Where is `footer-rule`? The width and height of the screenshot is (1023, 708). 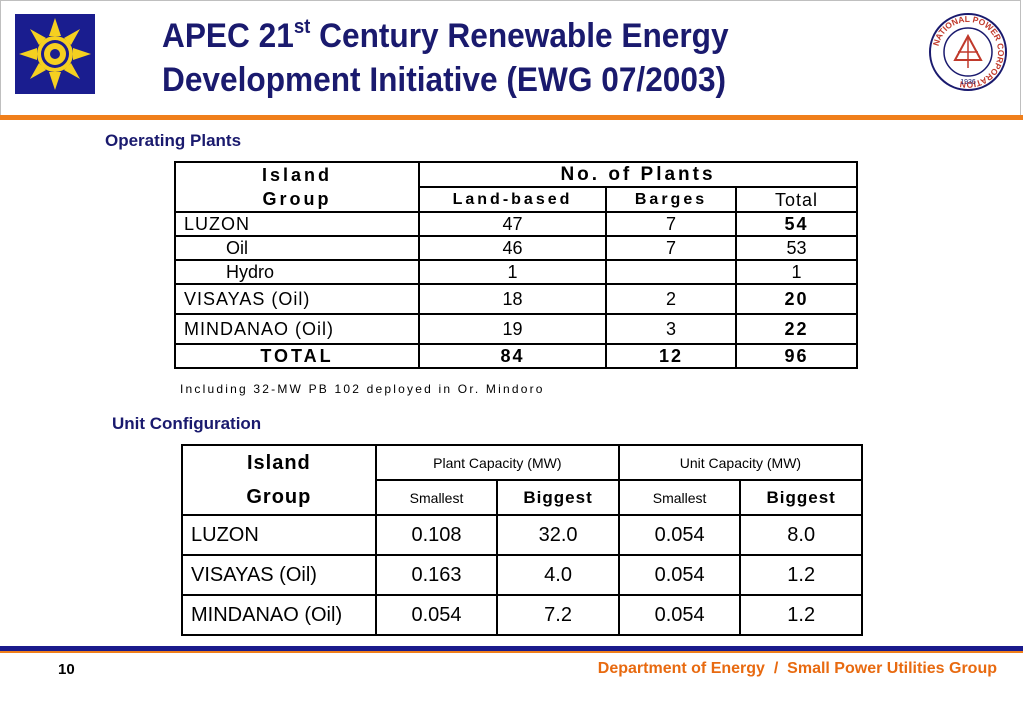
footer-rule is located at coordinates (511, 648).